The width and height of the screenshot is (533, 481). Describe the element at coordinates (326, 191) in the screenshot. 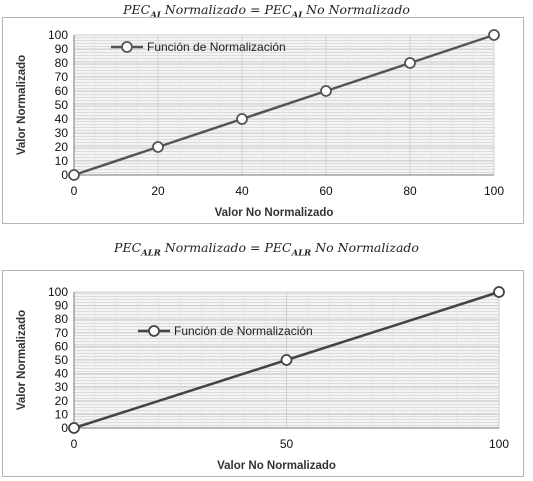

I see `x-tick-label: 60` at that location.